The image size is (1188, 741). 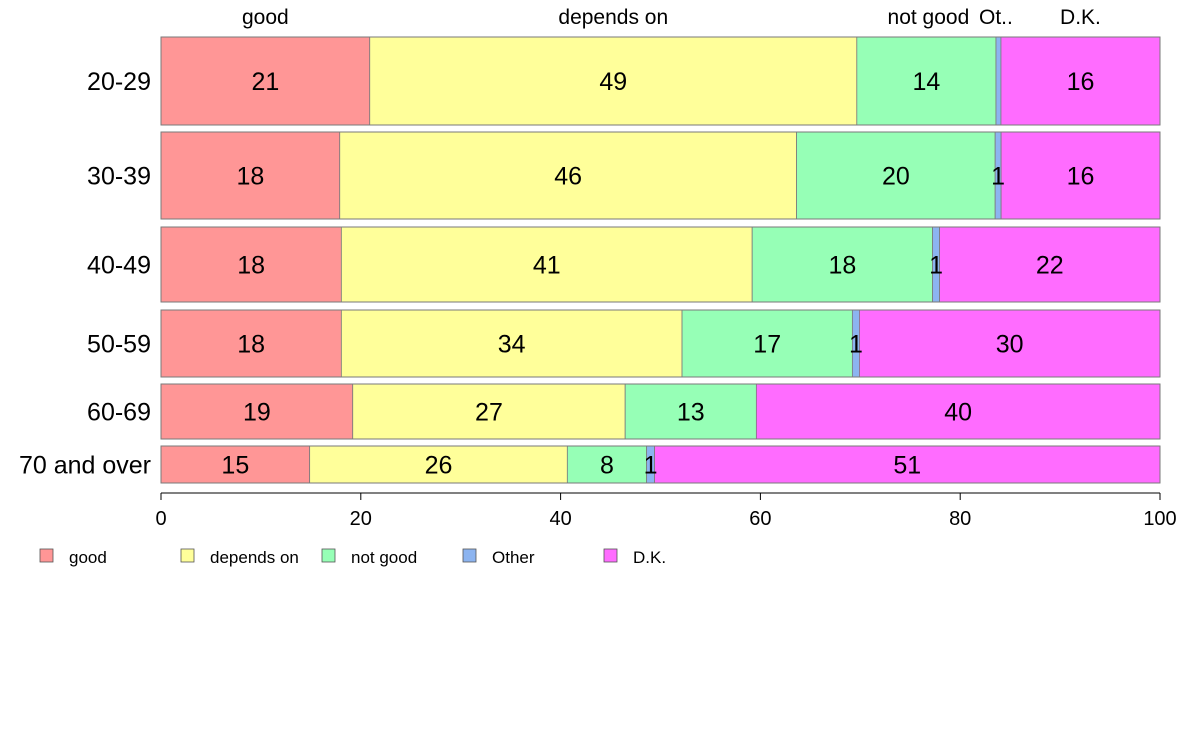 What do you see at coordinates (88, 557) in the screenshot?
I see `legend-label-good: good` at bounding box center [88, 557].